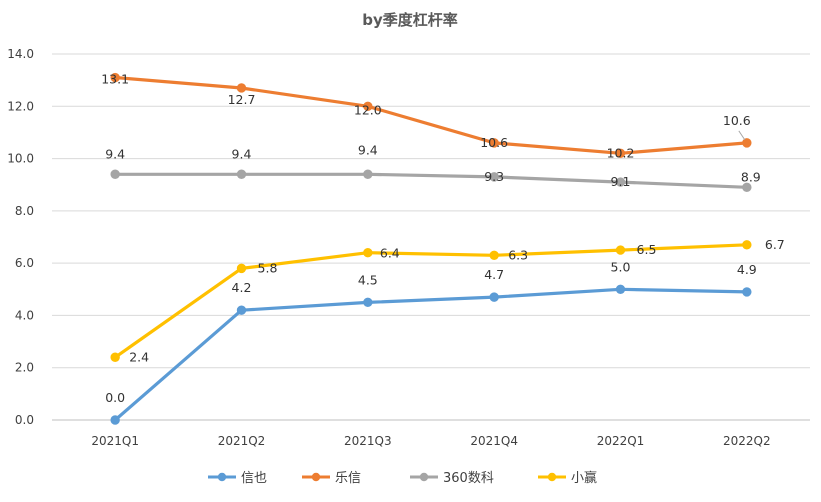  What do you see at coordinates (584, 478) in the screenshot?
I see `legend-label: 小赢` at bounding box center [584, 478].